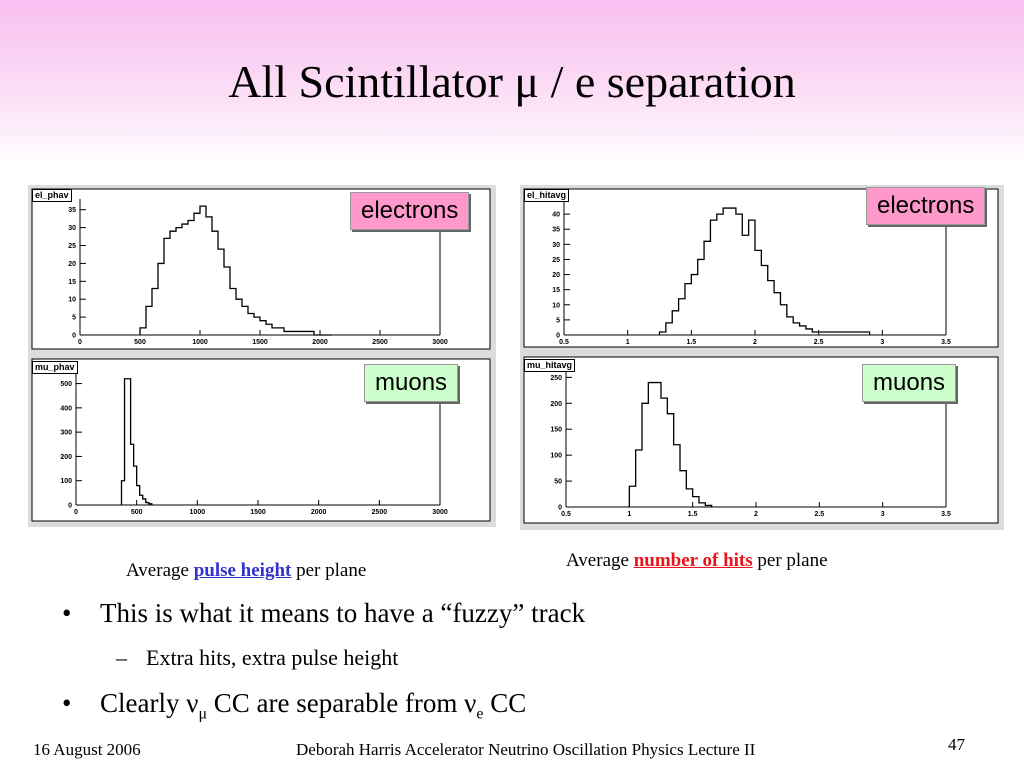 The image size is (1024, 768). Describe the element at coordinates (329, 570) in the screenshot. I see `caption-left-suffix: per plane` at that location.